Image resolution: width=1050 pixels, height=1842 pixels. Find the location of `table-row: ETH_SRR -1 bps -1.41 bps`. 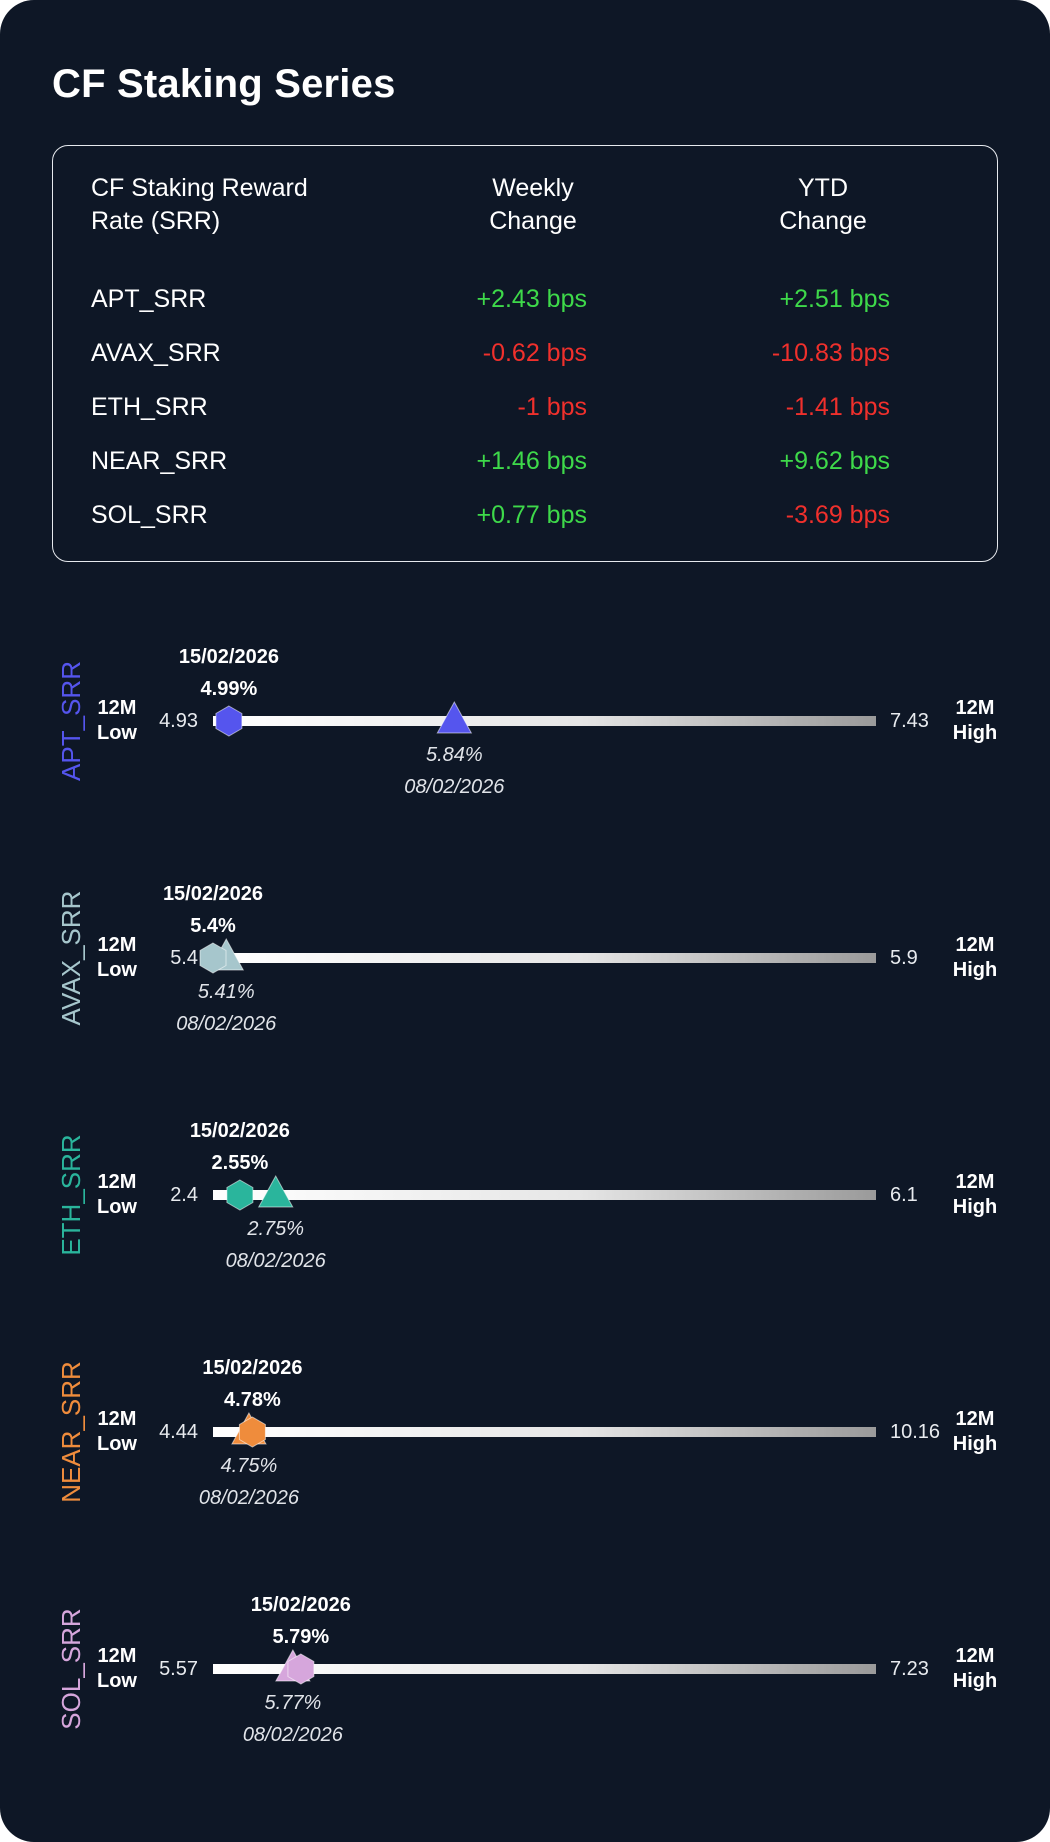

table-row: ETH_SRR -1 bps -1.41 bps is located at coordinates (525, 407).